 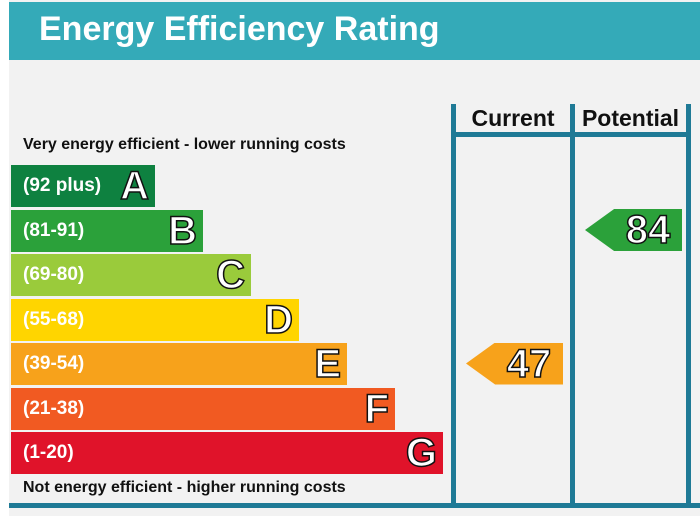 What do you see at coordinates (571, 134) in the screenshot?
I see `header-underline` at bounding box center [571, 134].